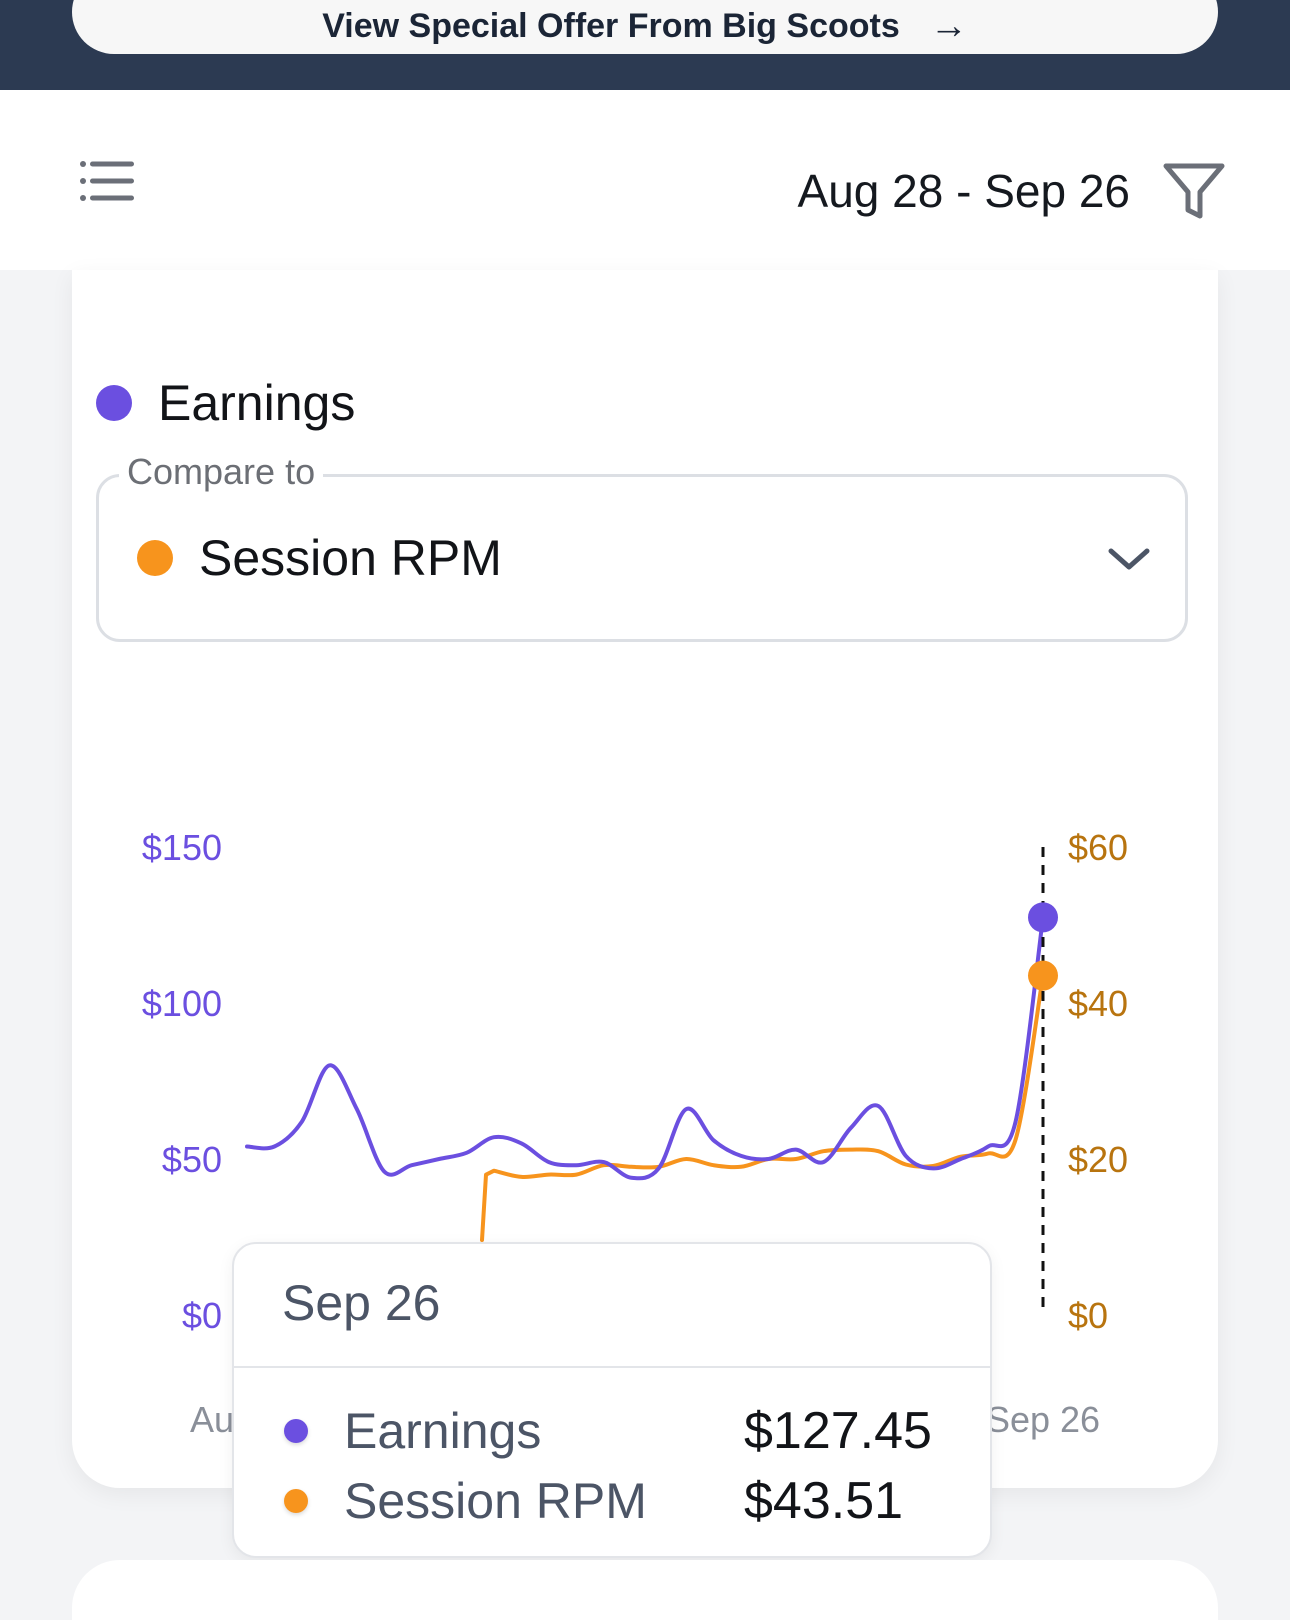  I want to click on session-rpm-series-line, so click(762, 1107).